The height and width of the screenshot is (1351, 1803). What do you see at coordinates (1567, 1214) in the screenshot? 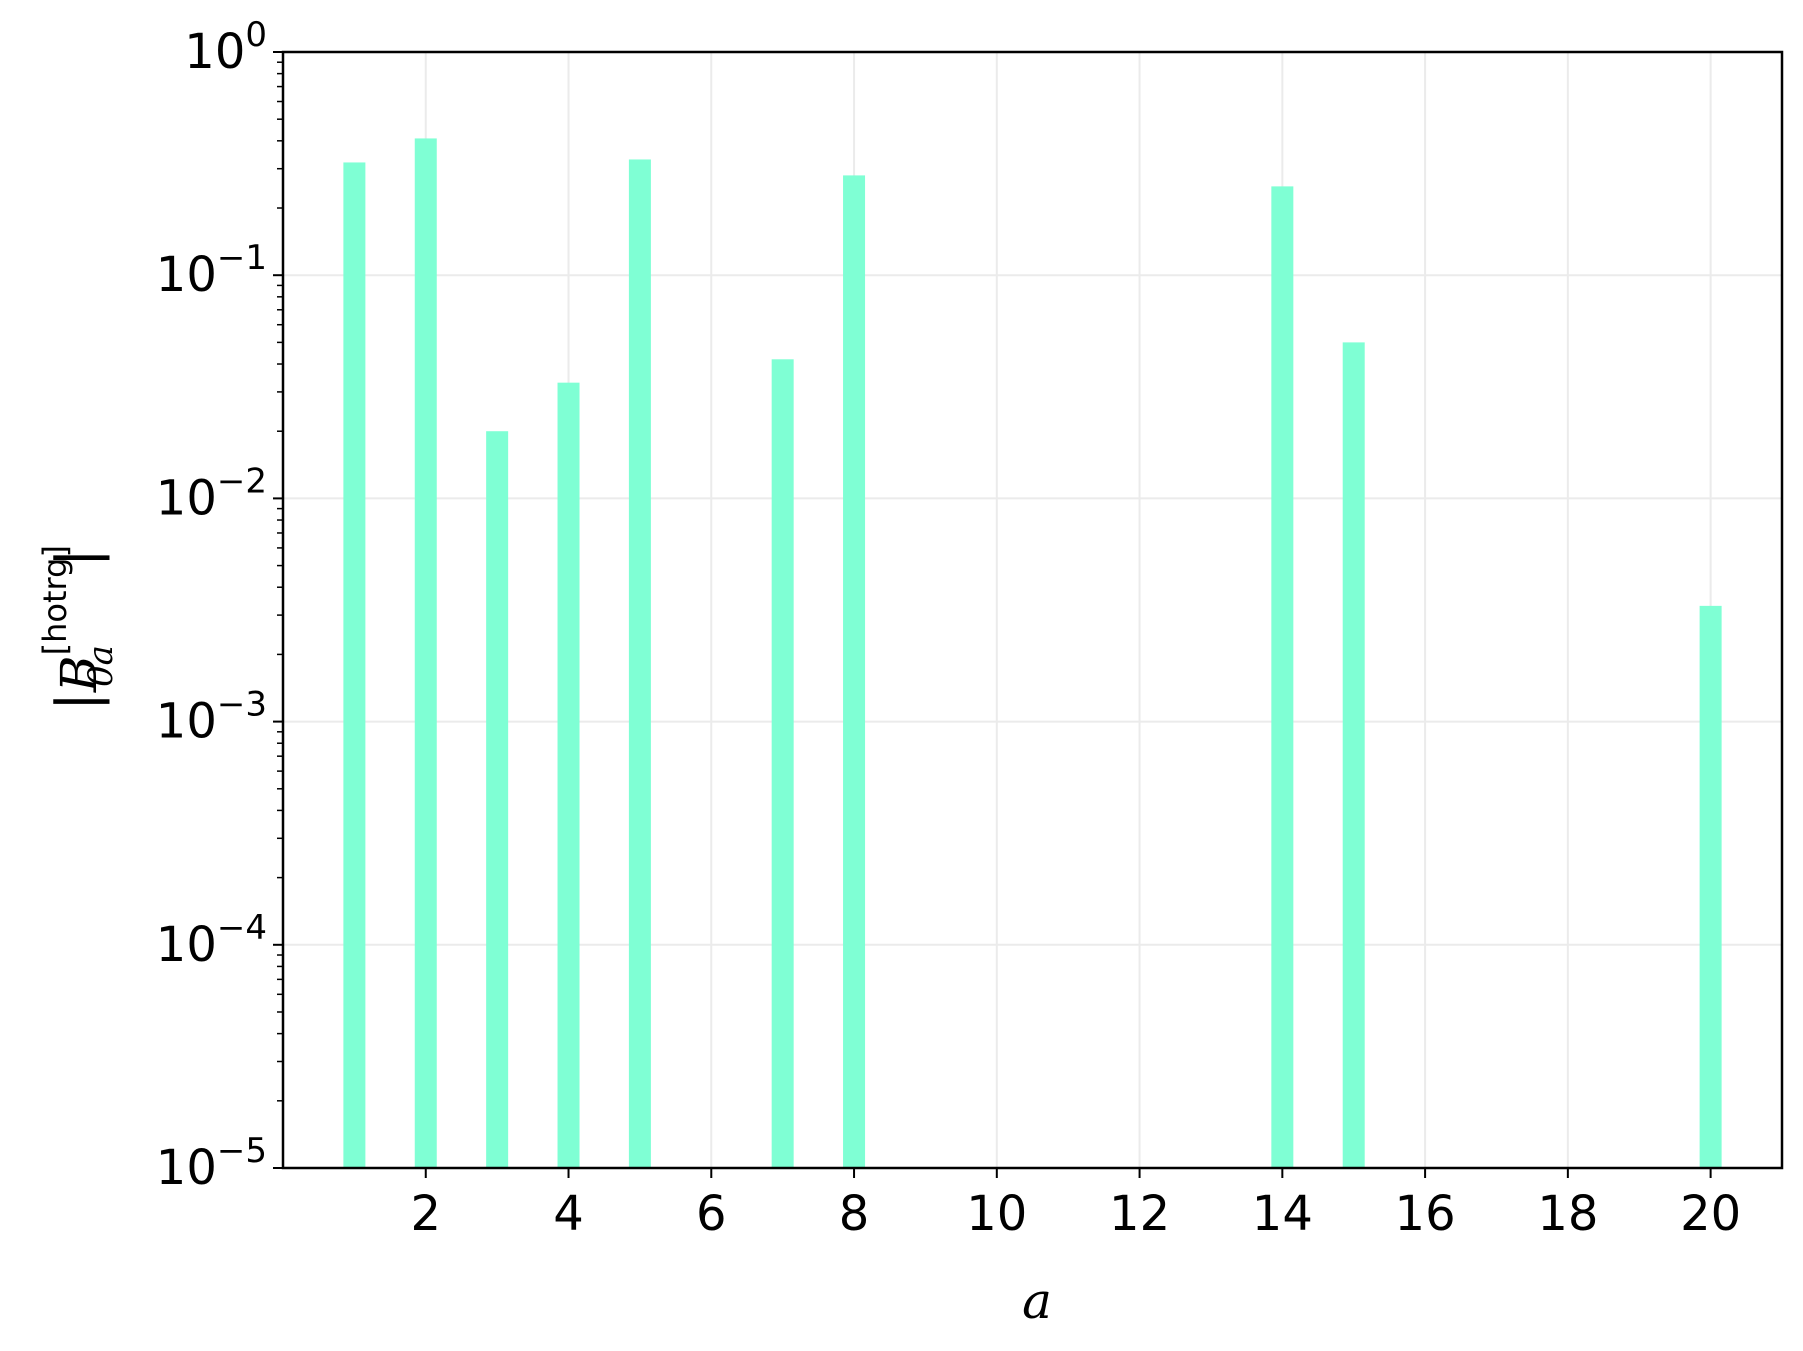
I see `x-tick-label: 18` at bounding box center [1567, 1214].